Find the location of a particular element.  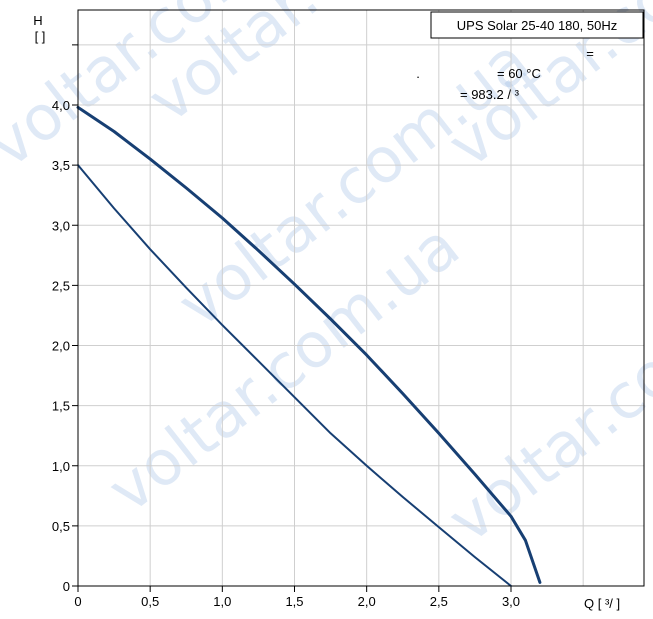

info-line-4: = 983.2 / ³ is located at coordinates (490, 94).